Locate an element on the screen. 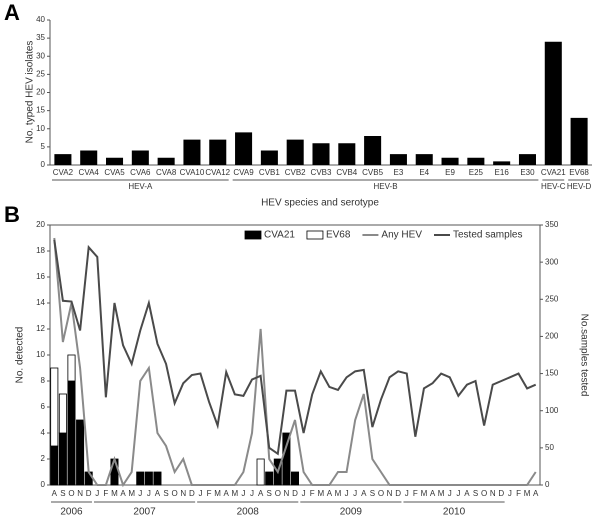 The width and height of the screenshot is (600, 522). y-tick-label: 6 is located at coordinates (43, 406).